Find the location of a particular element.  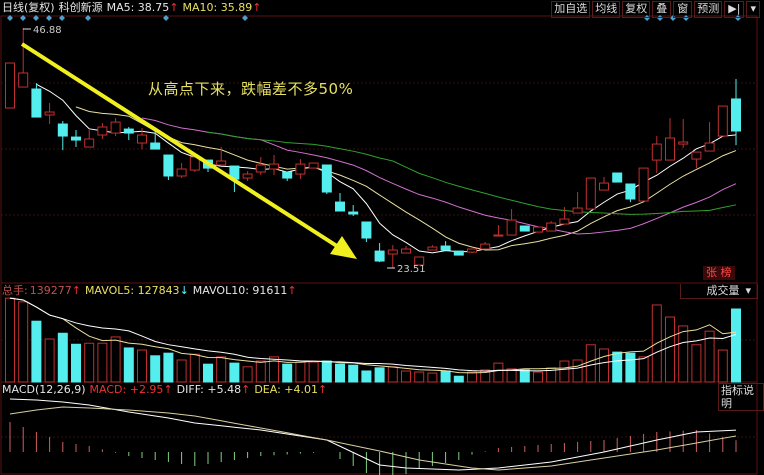

low-marker: 23.51 is located at coordinates (406, 269).